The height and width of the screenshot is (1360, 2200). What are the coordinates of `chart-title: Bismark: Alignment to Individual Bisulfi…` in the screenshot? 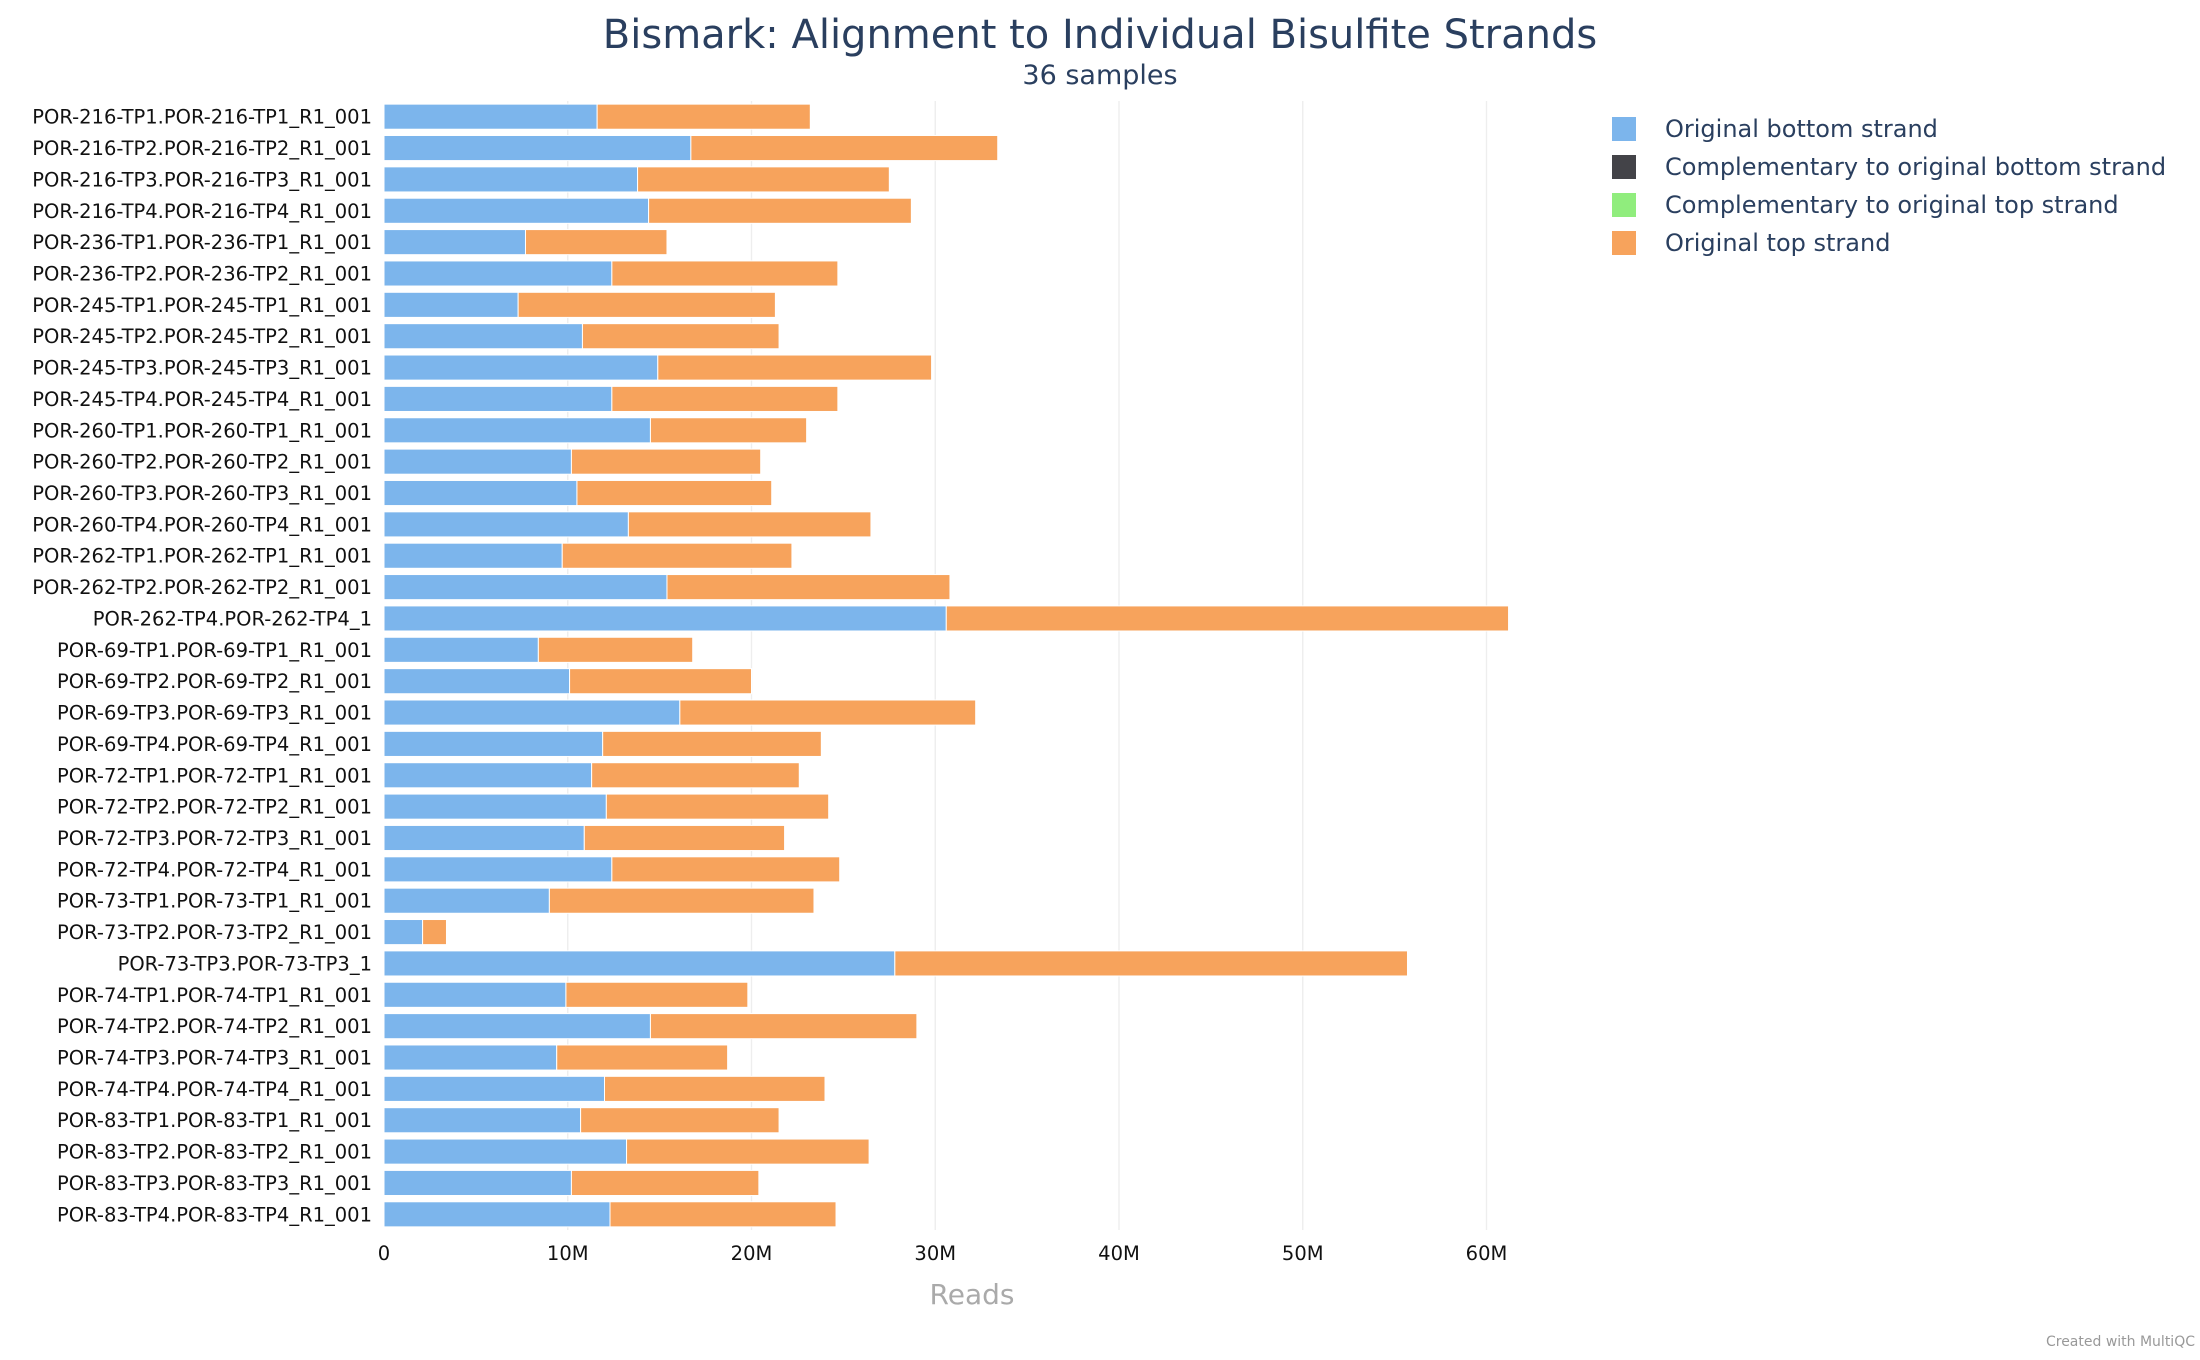 It's located at (1100, 35).